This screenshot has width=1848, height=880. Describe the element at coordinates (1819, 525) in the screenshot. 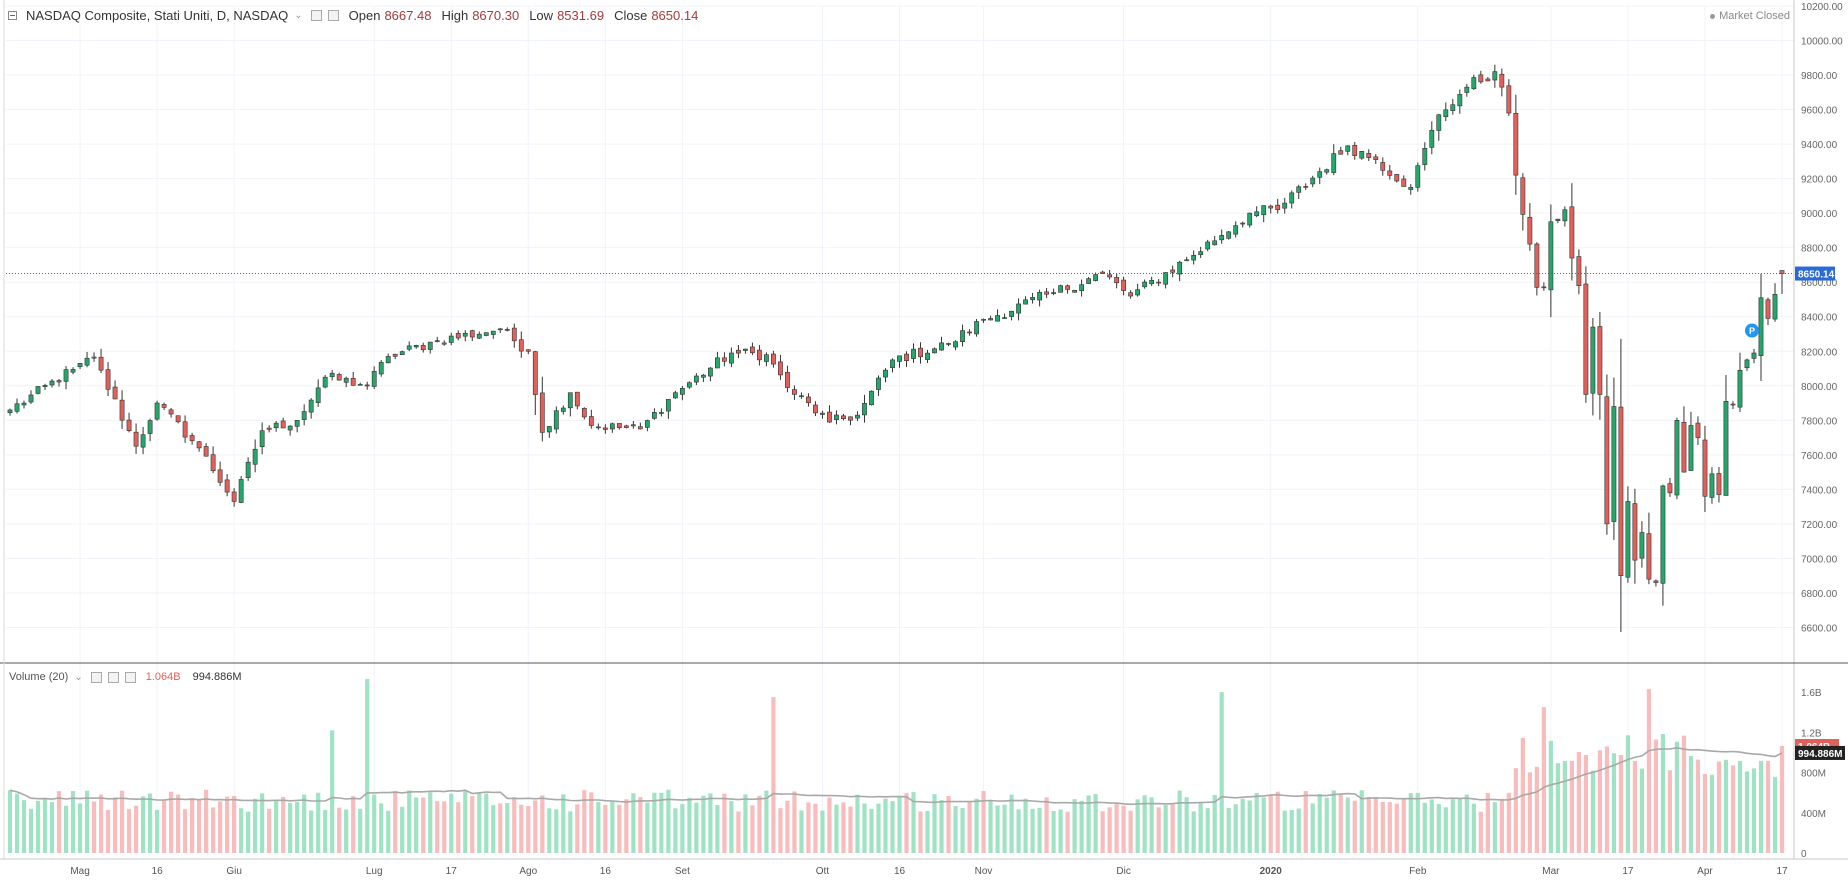

I see `y-tick-label: 7200.00` at that location.